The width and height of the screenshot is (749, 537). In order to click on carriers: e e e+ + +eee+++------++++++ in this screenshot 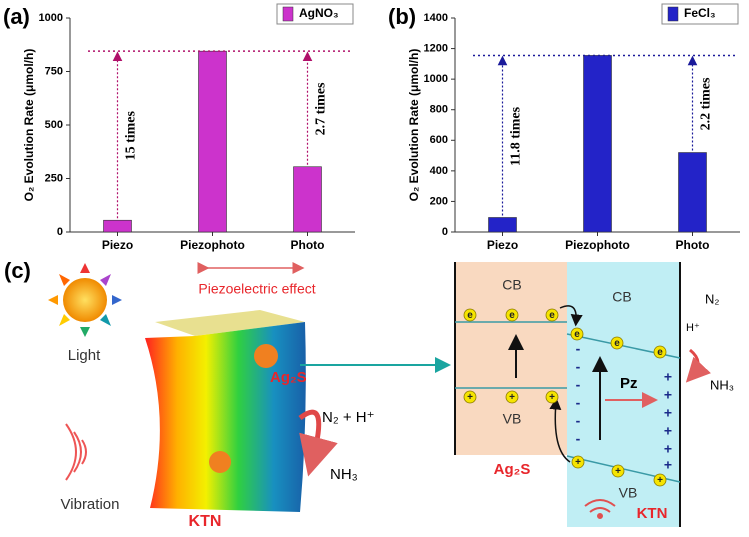, I will do `click(567, 397)`.